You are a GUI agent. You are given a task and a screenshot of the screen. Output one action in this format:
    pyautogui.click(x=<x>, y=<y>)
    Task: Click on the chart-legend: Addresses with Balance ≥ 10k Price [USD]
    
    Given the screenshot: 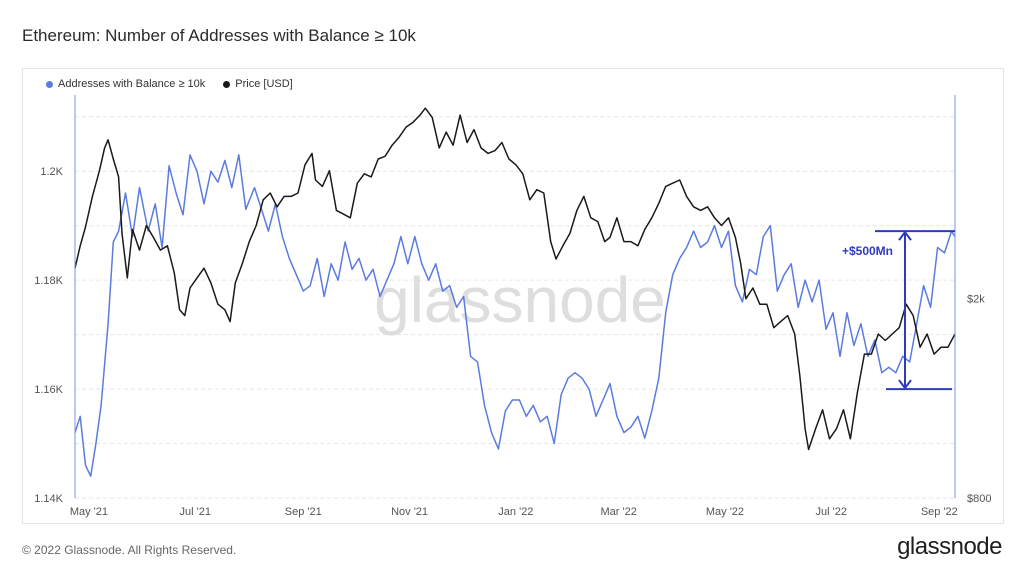 What is the action you would take?
    pyautogui.click(x=169, y=84)
    